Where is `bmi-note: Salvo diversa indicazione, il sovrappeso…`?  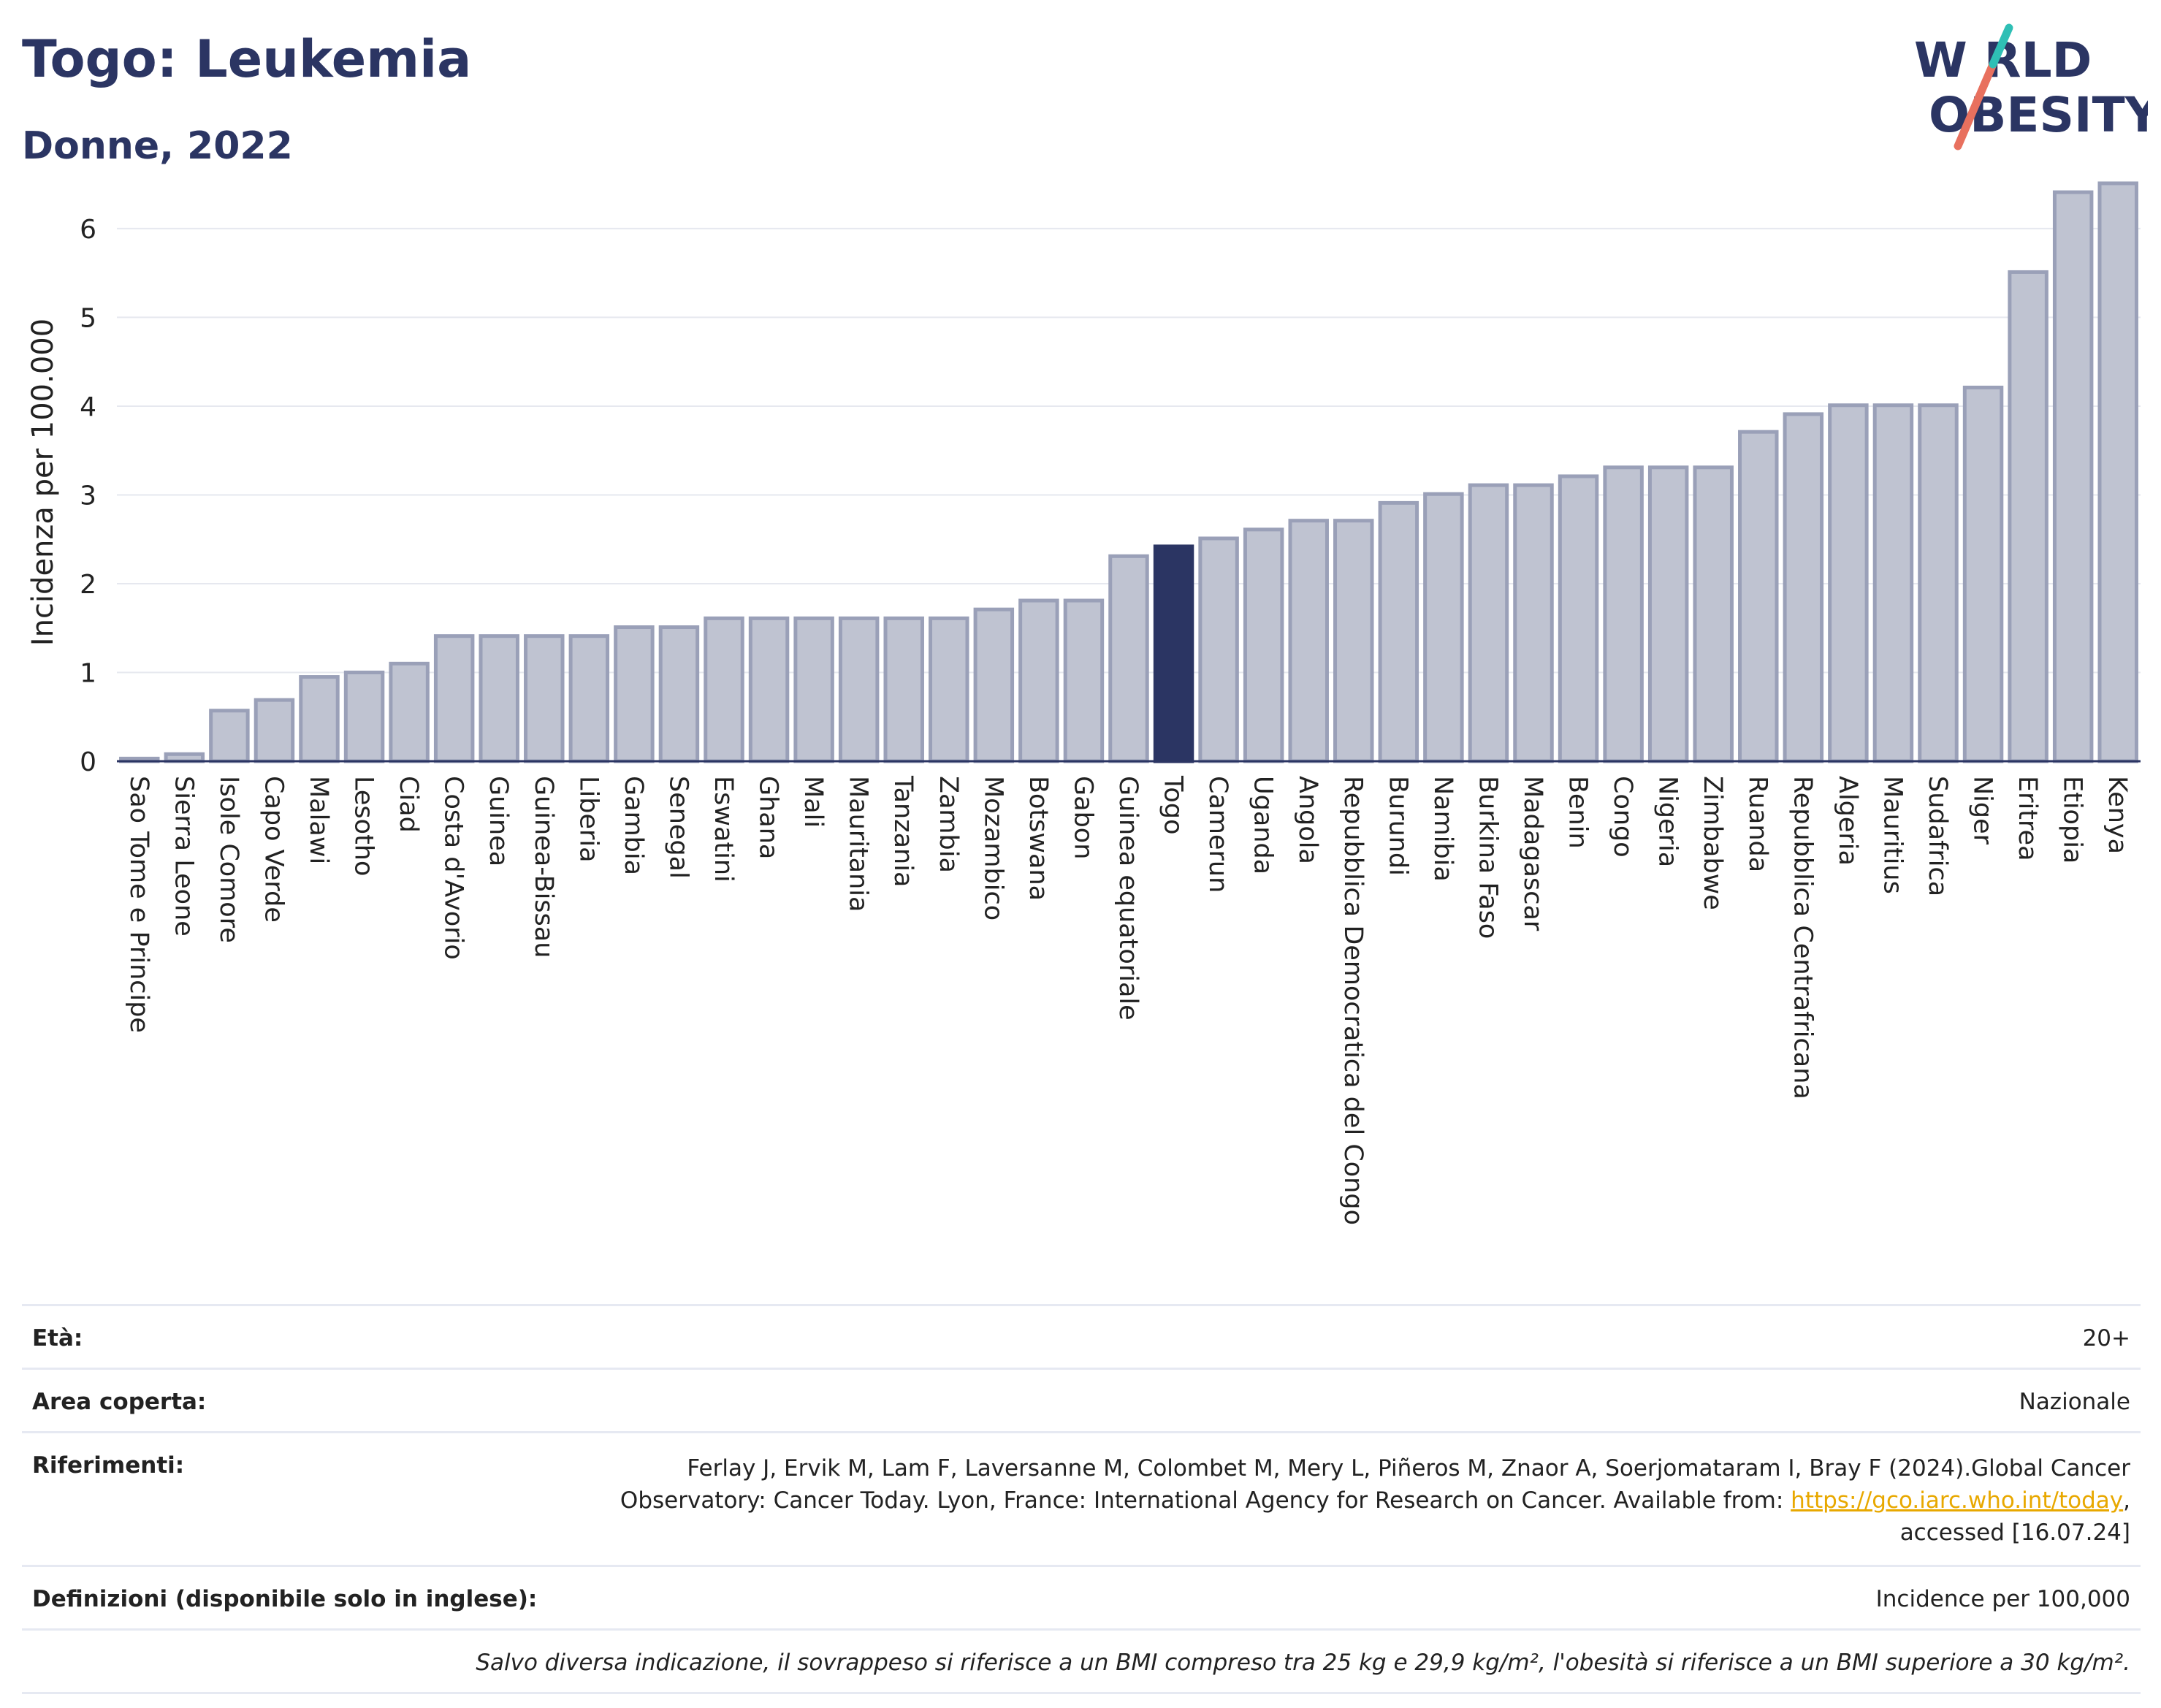 bmi-note: Salvo diversa indicazione, il sovrappeso… is located at coordinates (1303, 1663).